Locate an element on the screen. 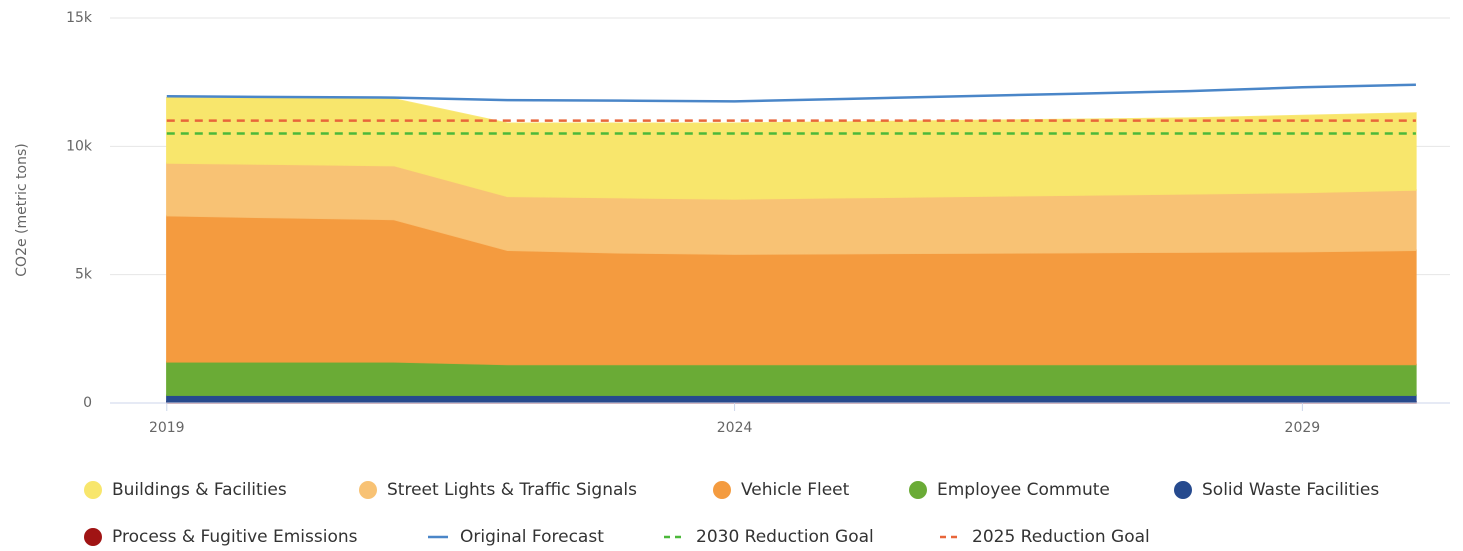 The height and width of the screenshot is (551, 1463). line is located at coordinates (791, 93).